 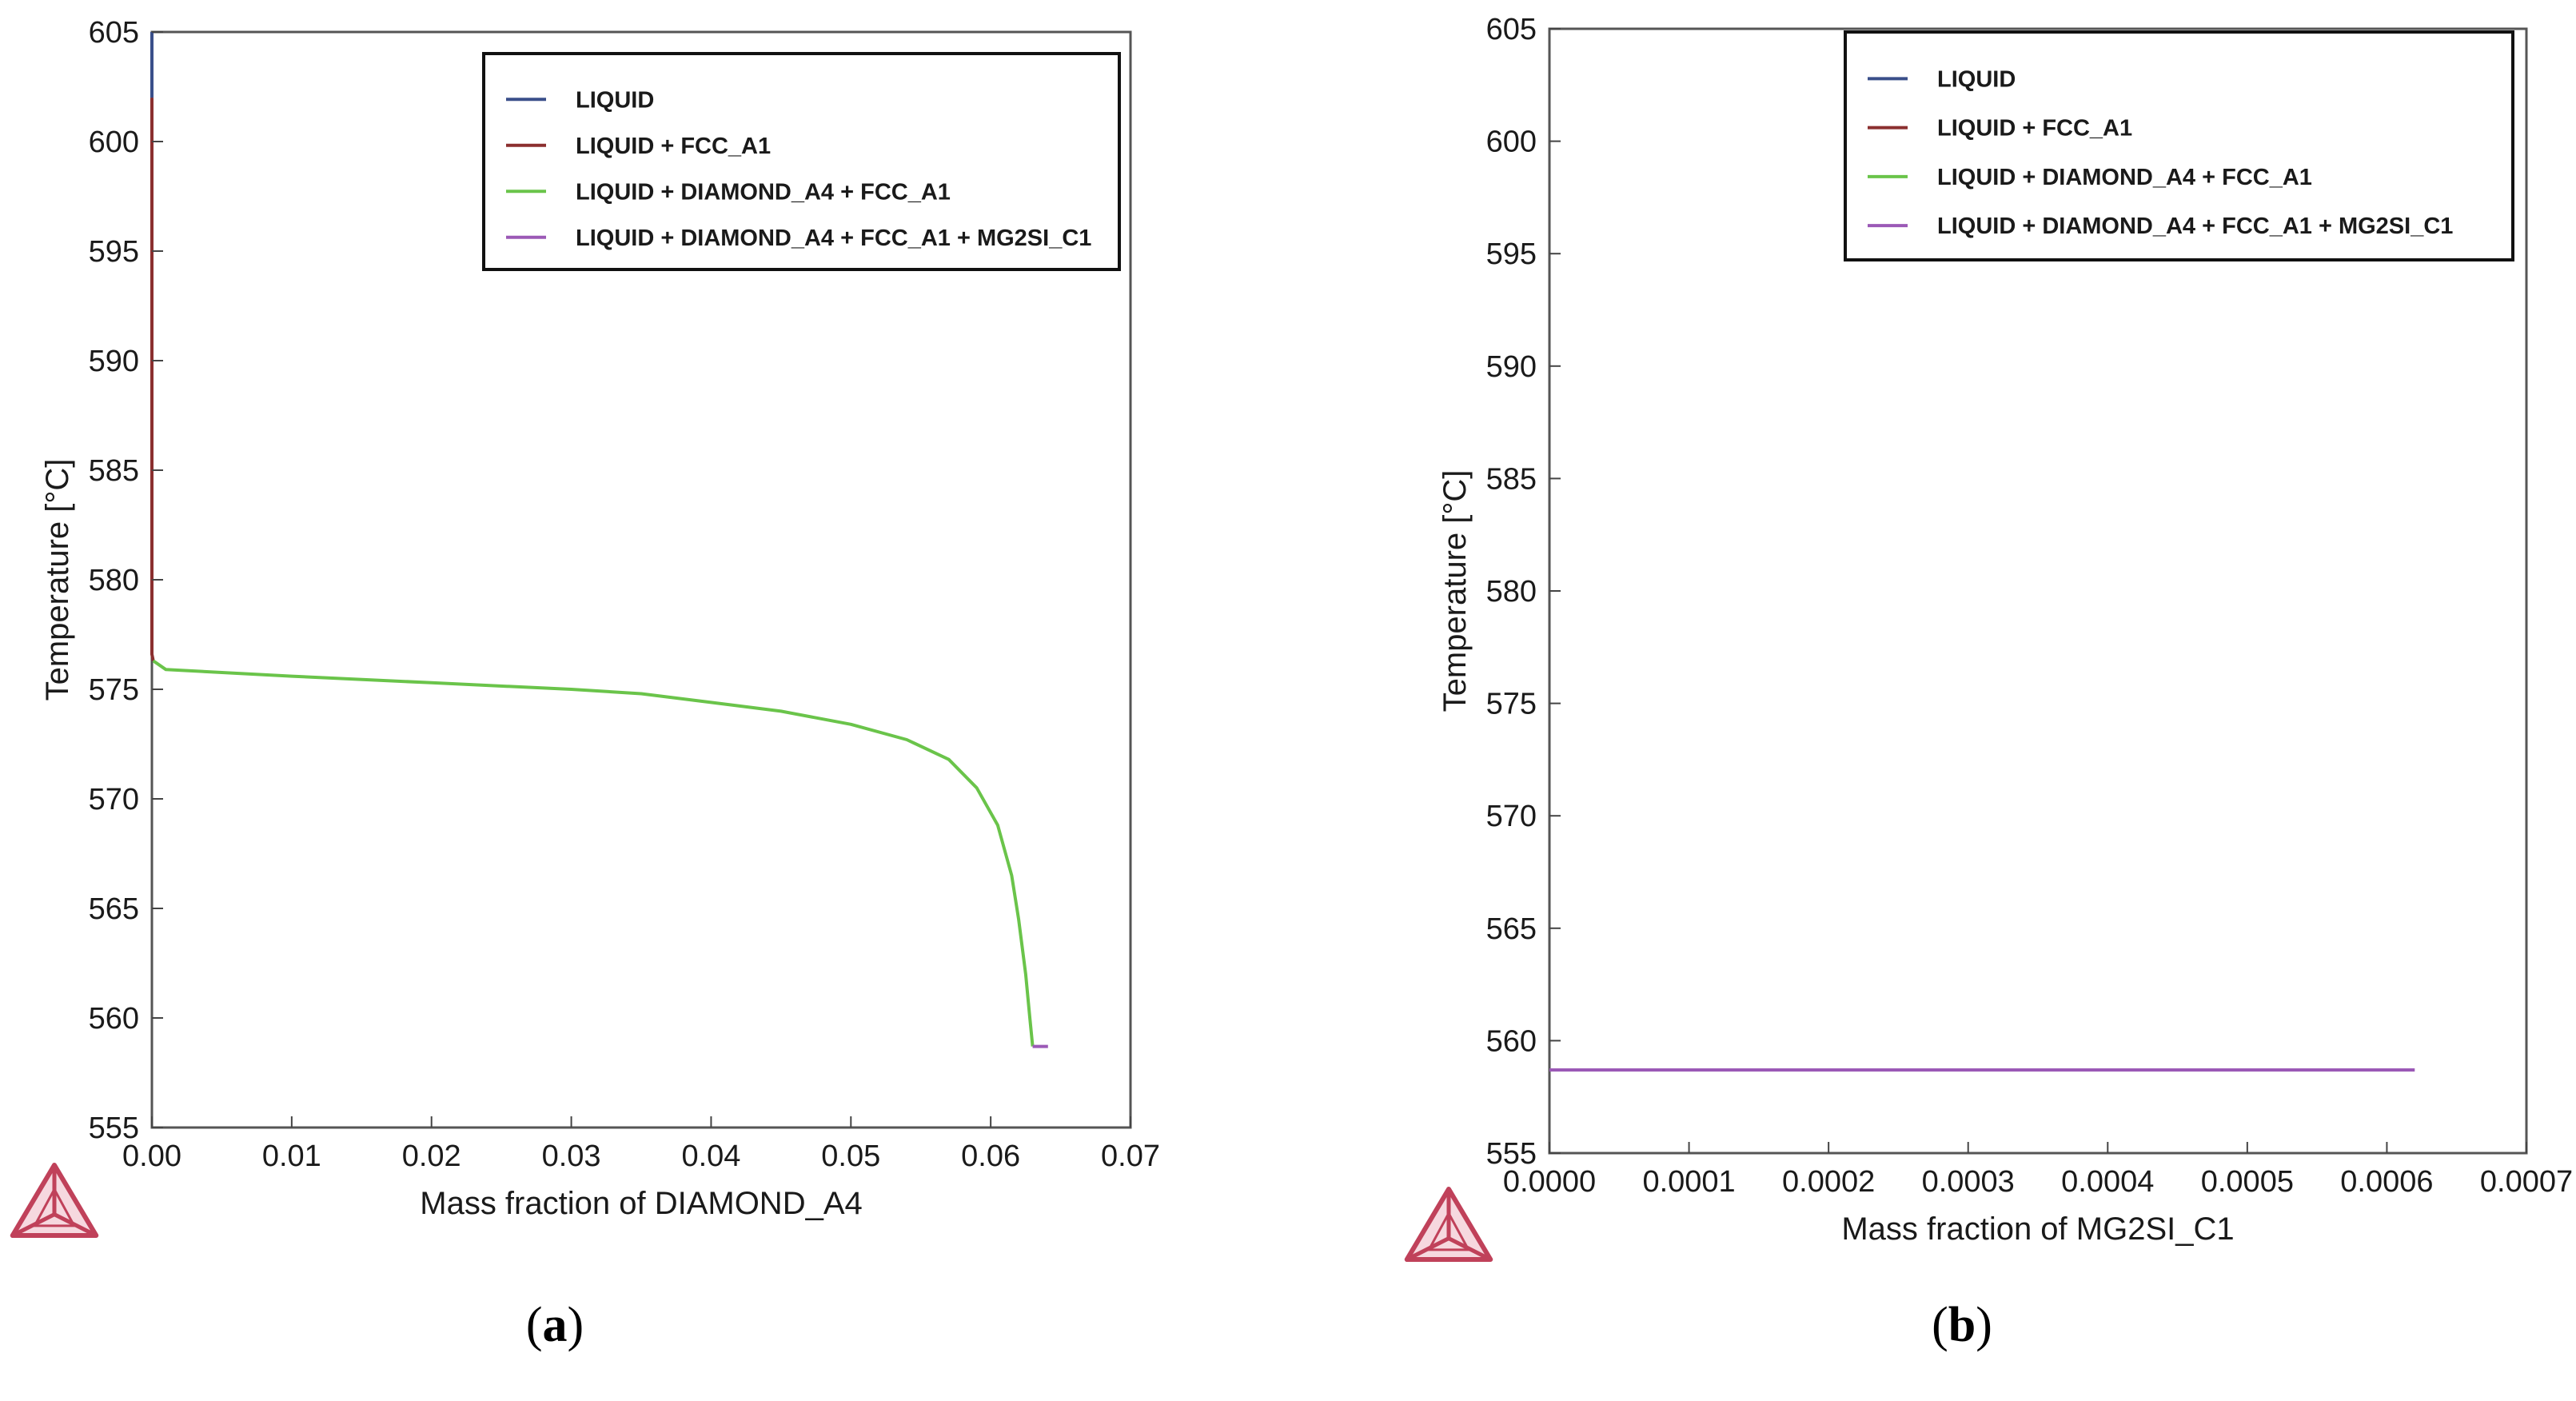 What do you see at coordinates (291, 1156) in the screenshot?
I see `x-tick-label: 0.01` at bounding box center [291, 1156].